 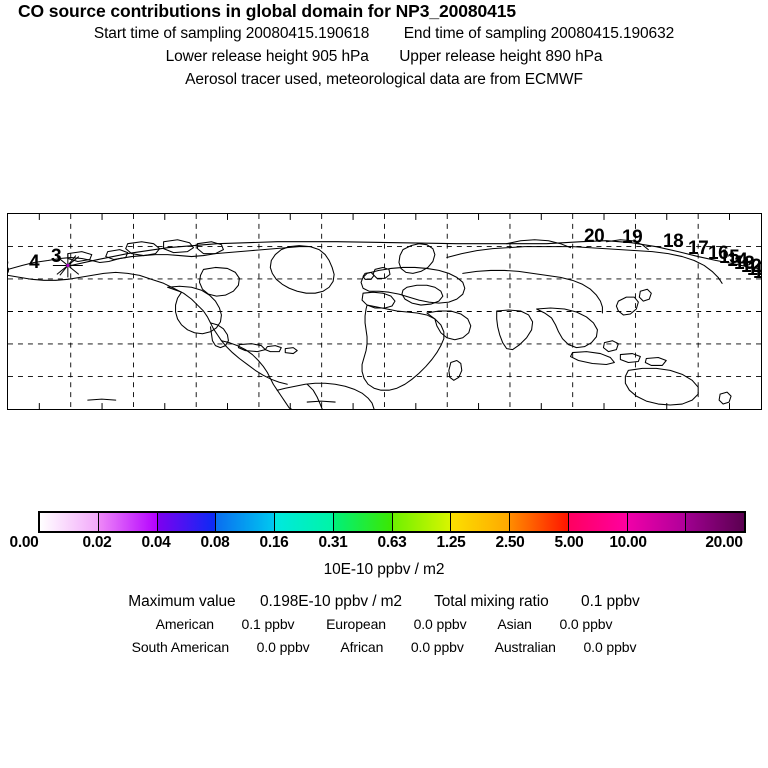 What do you see at coordinates (215, 542) in the screenshot?
I see `colorbar-tick-3: 0.08` at bounding box center [215, 542].